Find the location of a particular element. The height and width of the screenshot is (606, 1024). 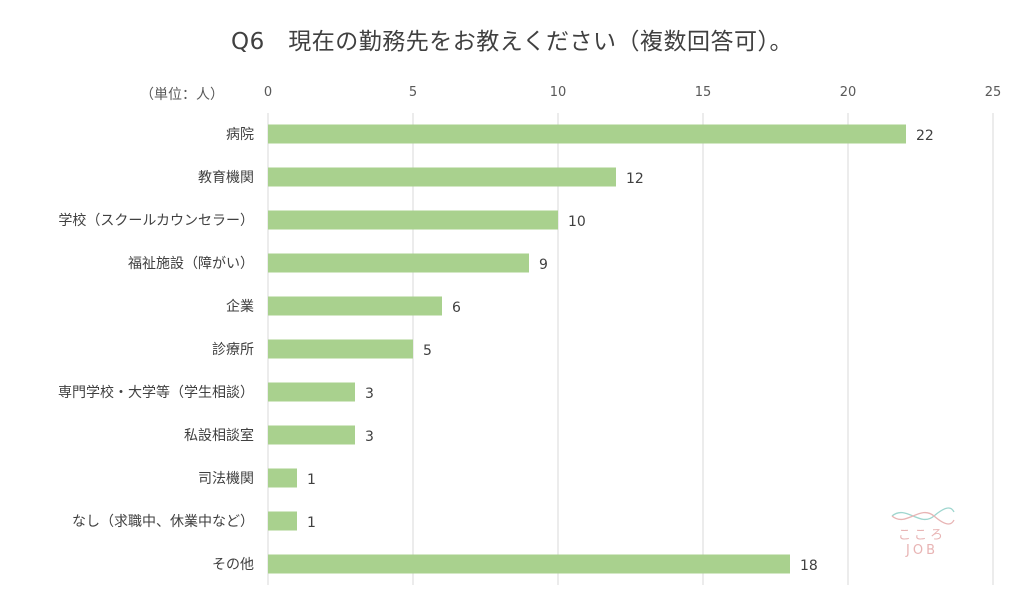

kokoro-job-logo: こころ JOB is located at coordinates (922, 535).